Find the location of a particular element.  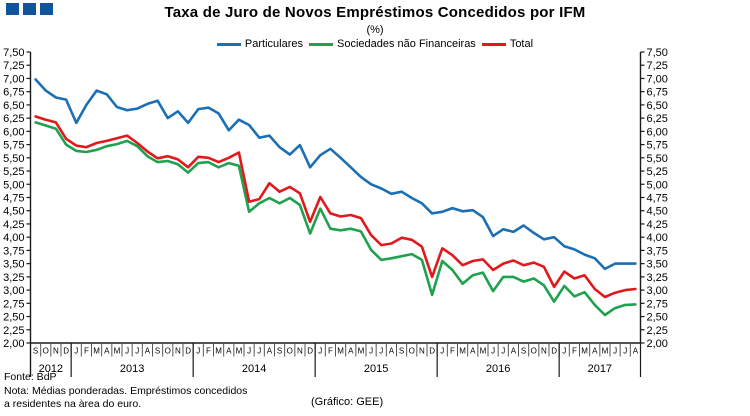

y-tick-label-right: 6,25 is located at coordinates (657, 119).